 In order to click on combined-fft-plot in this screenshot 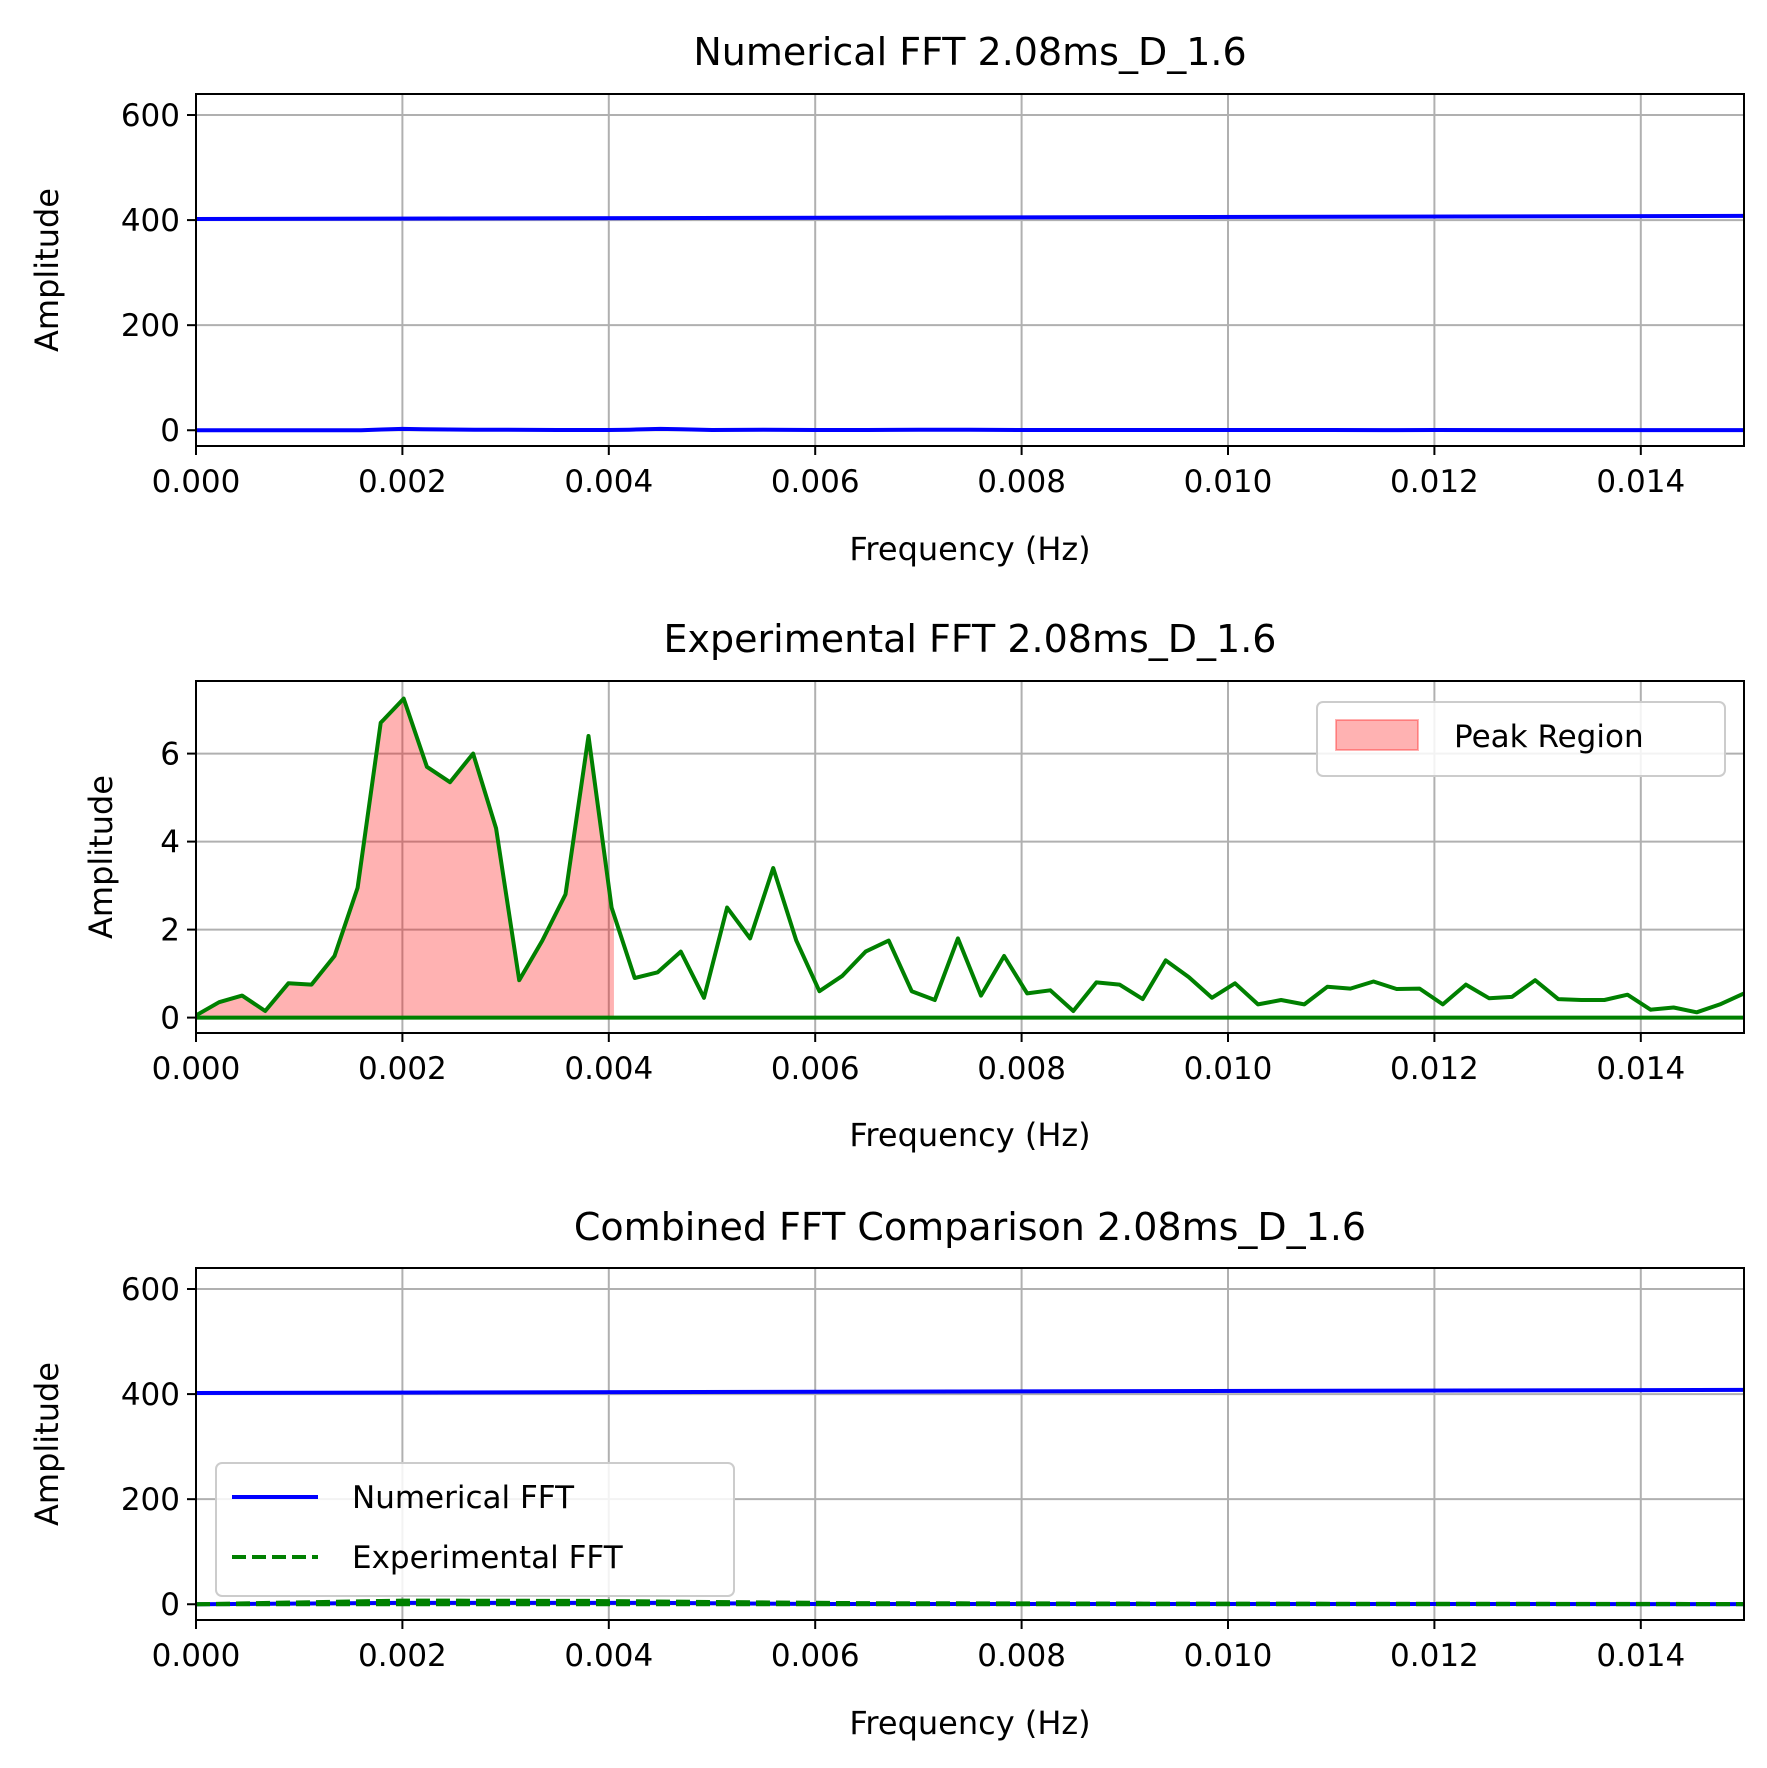, I will do `click(970, 1497)`.